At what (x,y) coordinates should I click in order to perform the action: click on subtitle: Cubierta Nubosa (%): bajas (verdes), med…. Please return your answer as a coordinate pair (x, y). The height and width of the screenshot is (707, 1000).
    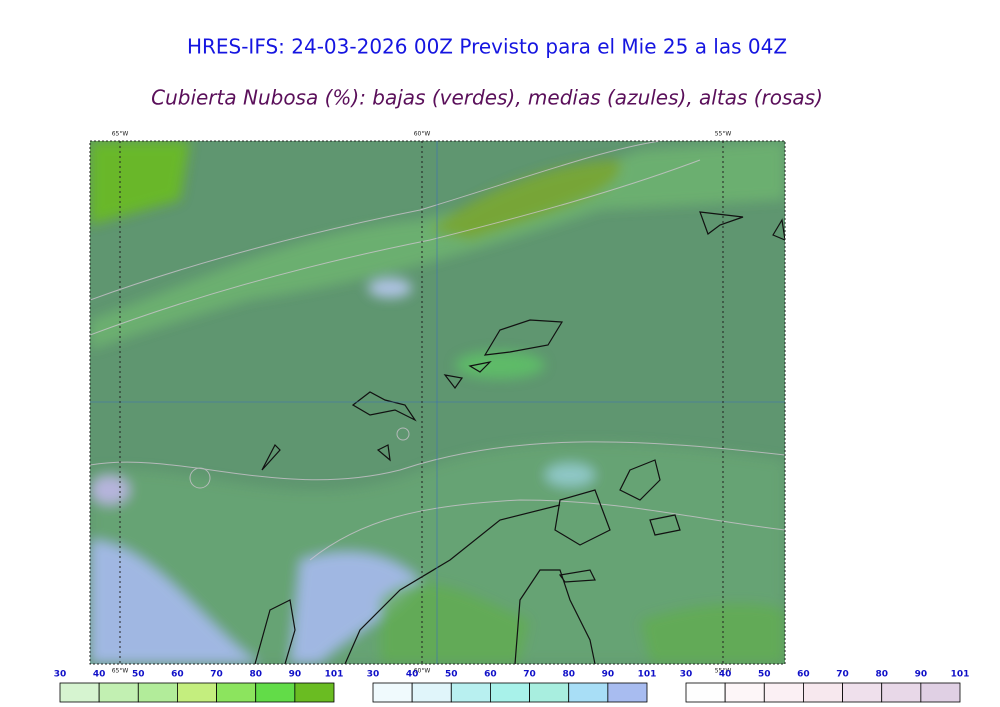
    Looking at the image, I should click on (487, 98).